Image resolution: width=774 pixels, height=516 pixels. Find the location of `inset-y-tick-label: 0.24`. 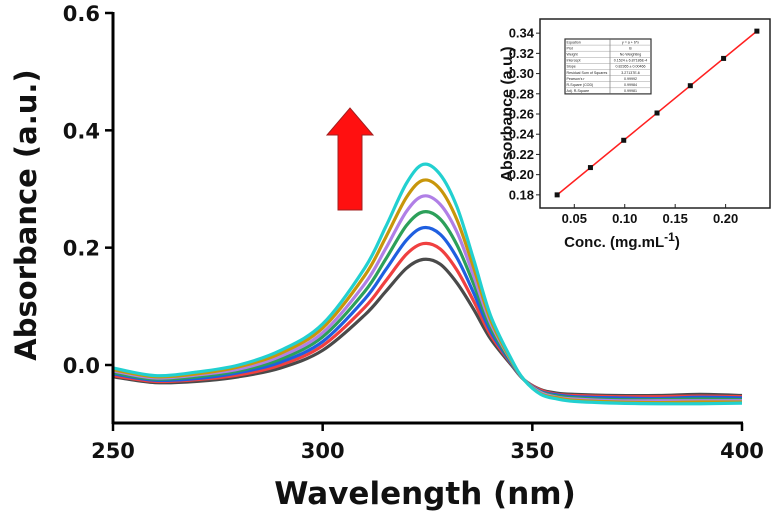

inset-y-tick-label: 0.24 is located at coordinates (522, 134).